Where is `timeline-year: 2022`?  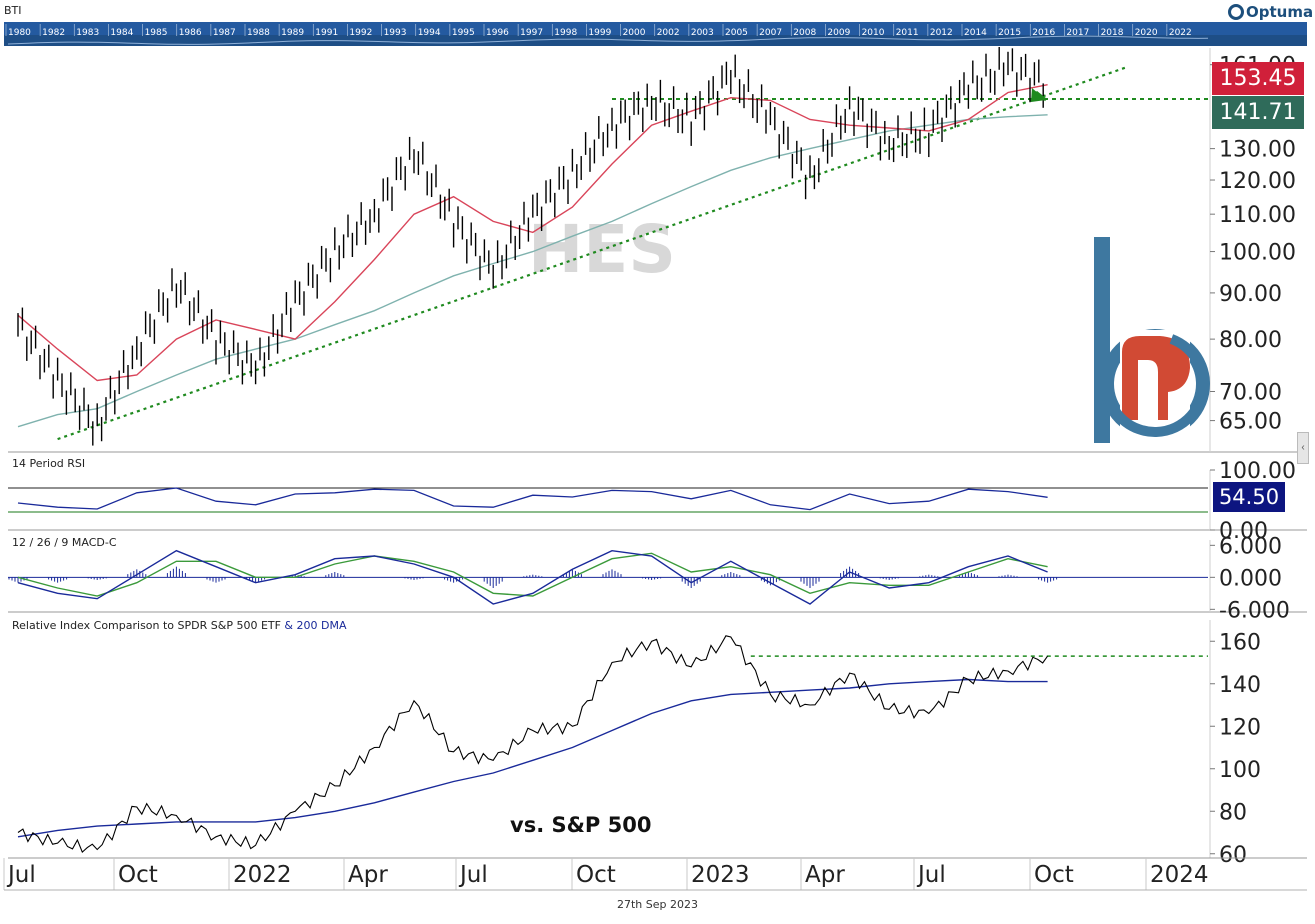
timeline-year: 2022 is located at coordinates (1180, 33).